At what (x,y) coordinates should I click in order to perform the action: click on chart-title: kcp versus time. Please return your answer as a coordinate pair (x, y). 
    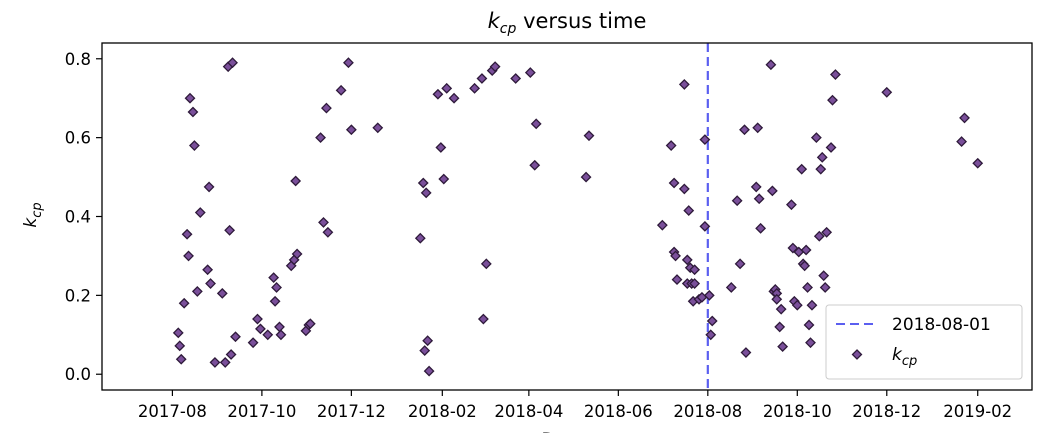
    Looking at the image, I should click on (567, 23).